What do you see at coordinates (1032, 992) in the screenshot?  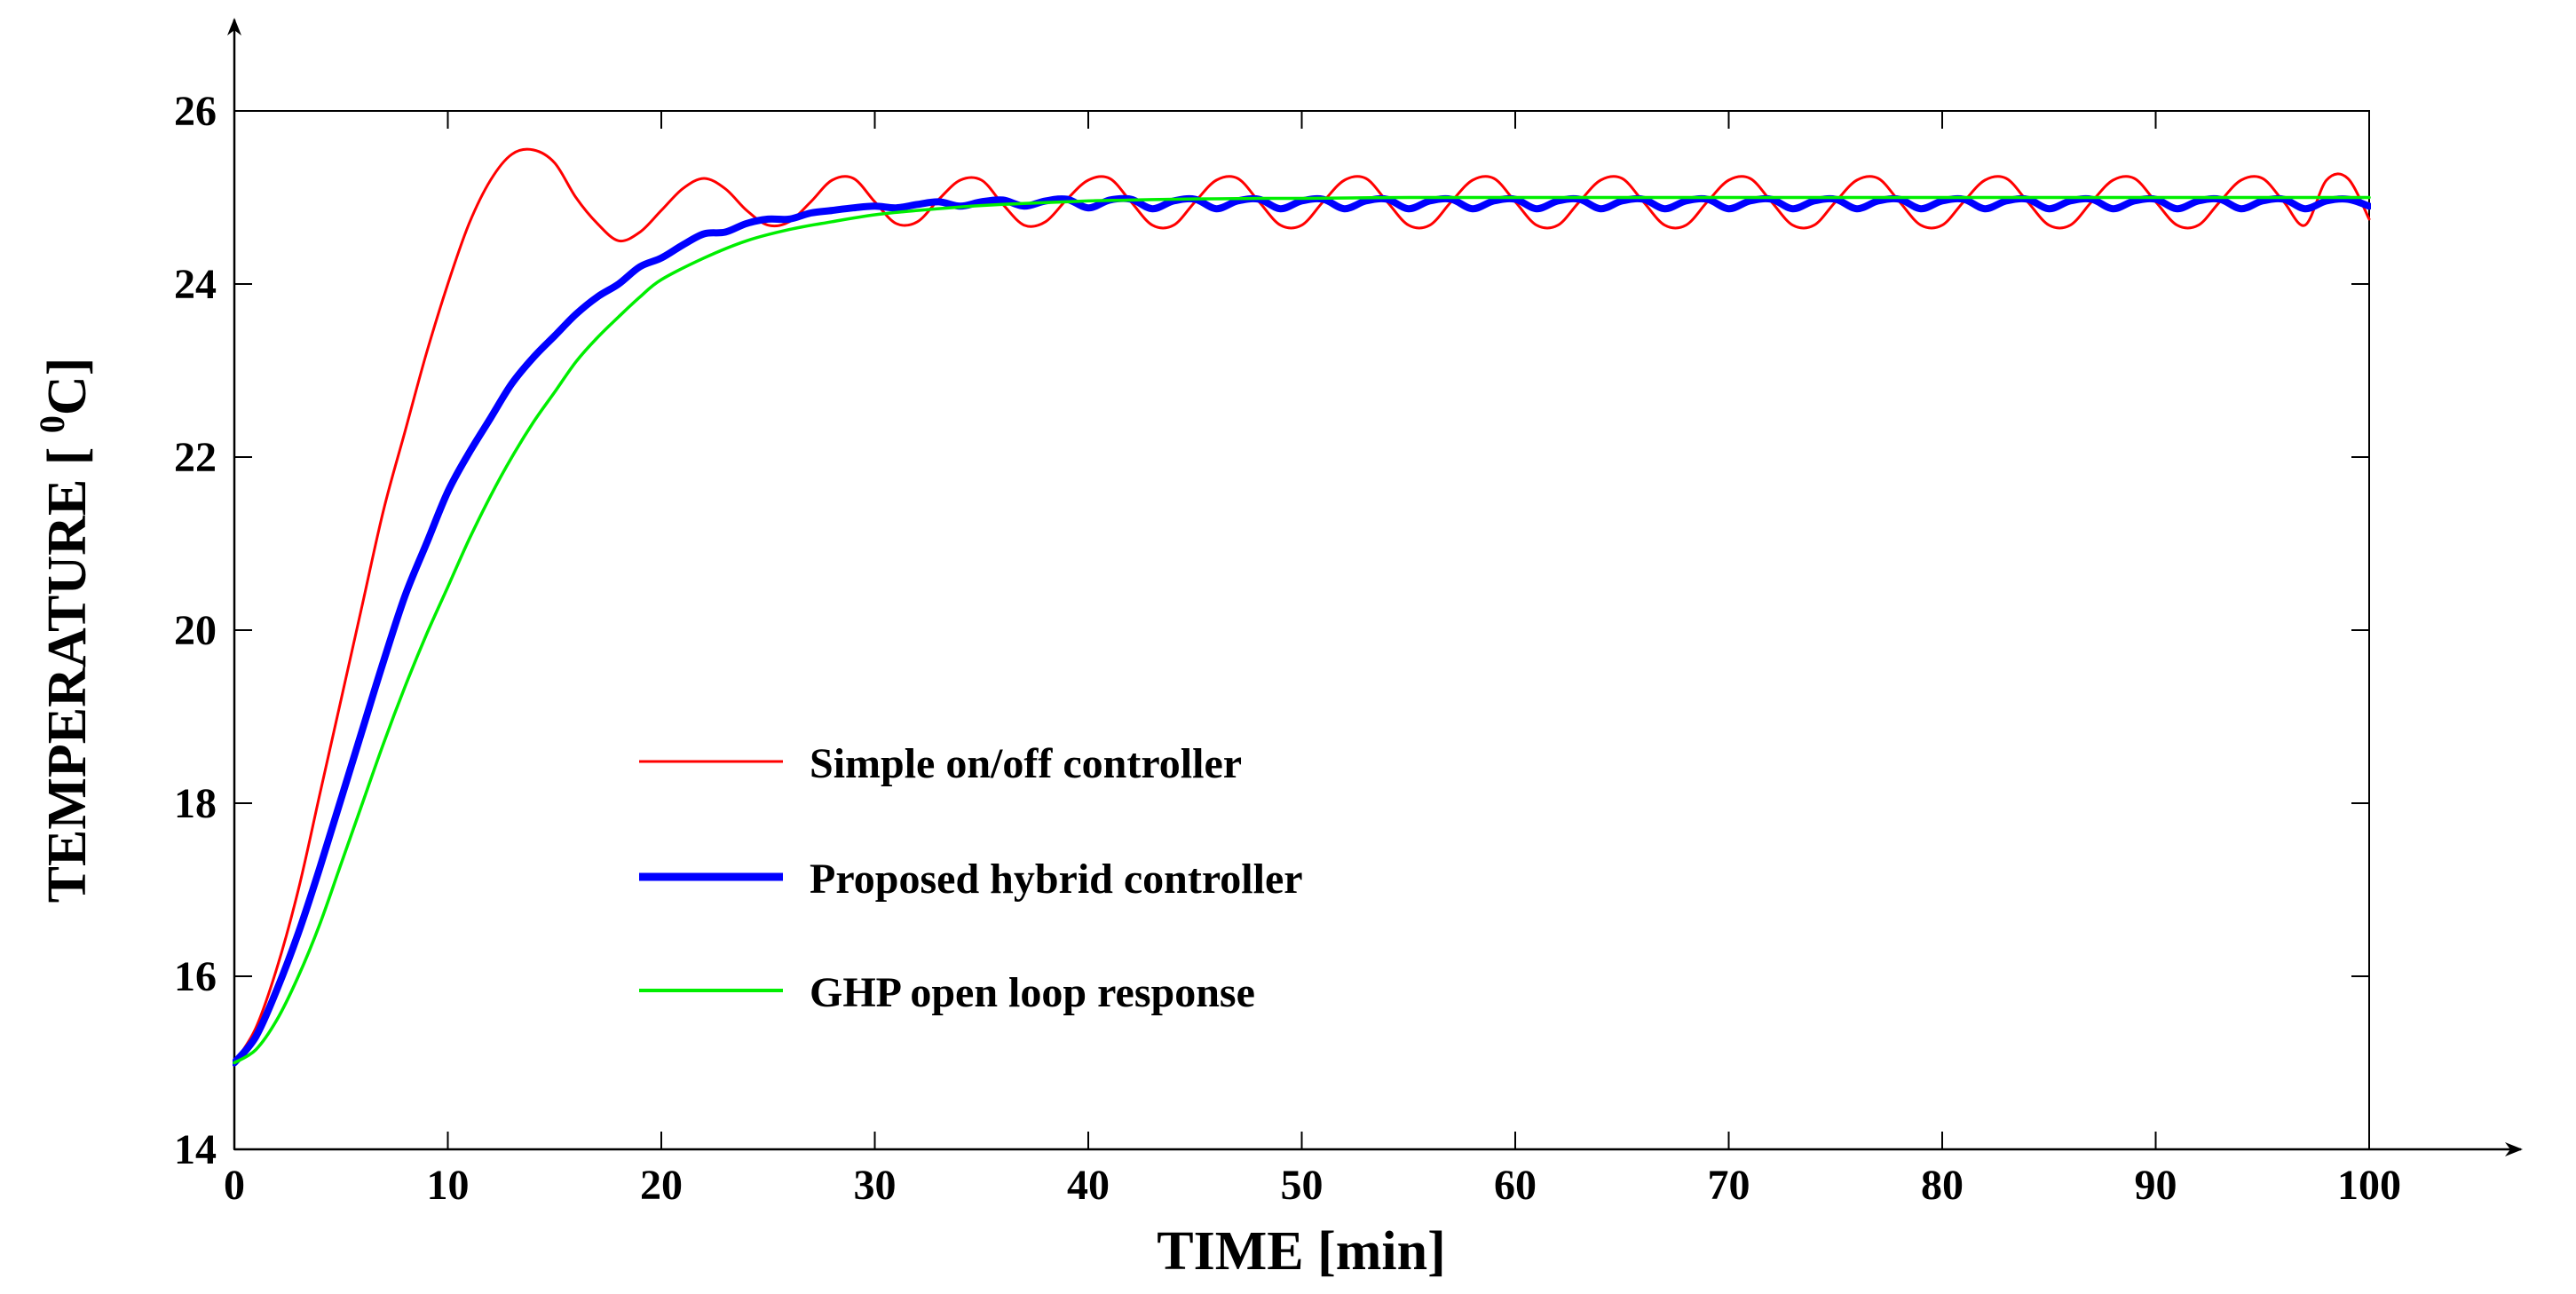 I see `legend-label-ghp: GHP open loop response` at bounding box center [1032, 992].